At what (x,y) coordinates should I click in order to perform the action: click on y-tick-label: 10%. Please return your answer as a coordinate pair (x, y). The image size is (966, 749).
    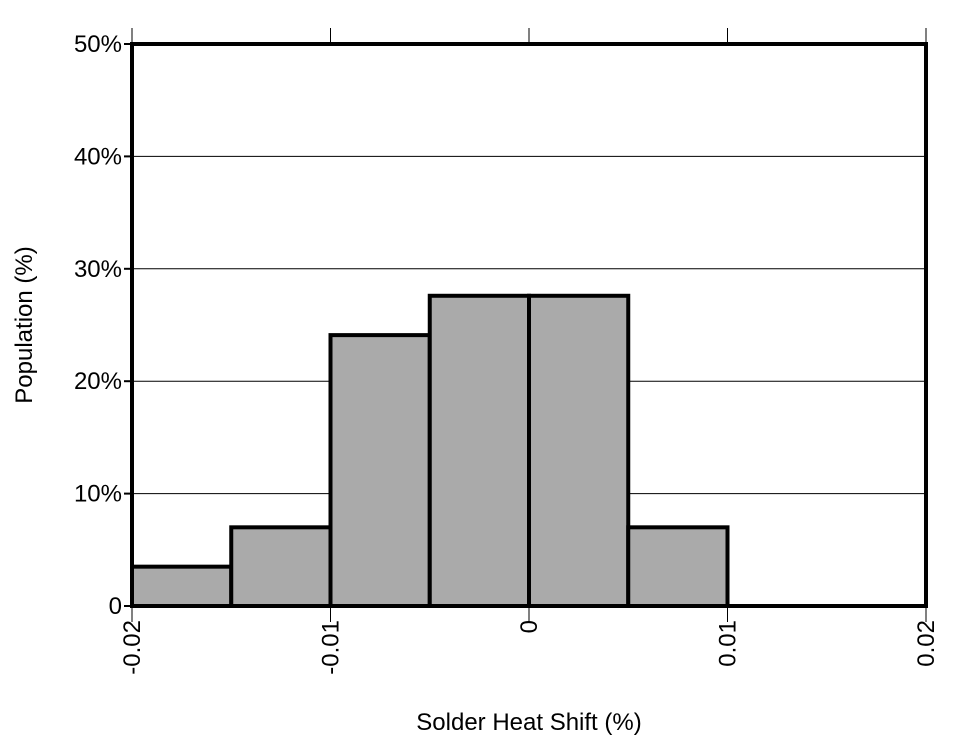
    Looking at the image, I should click on (98, 494).